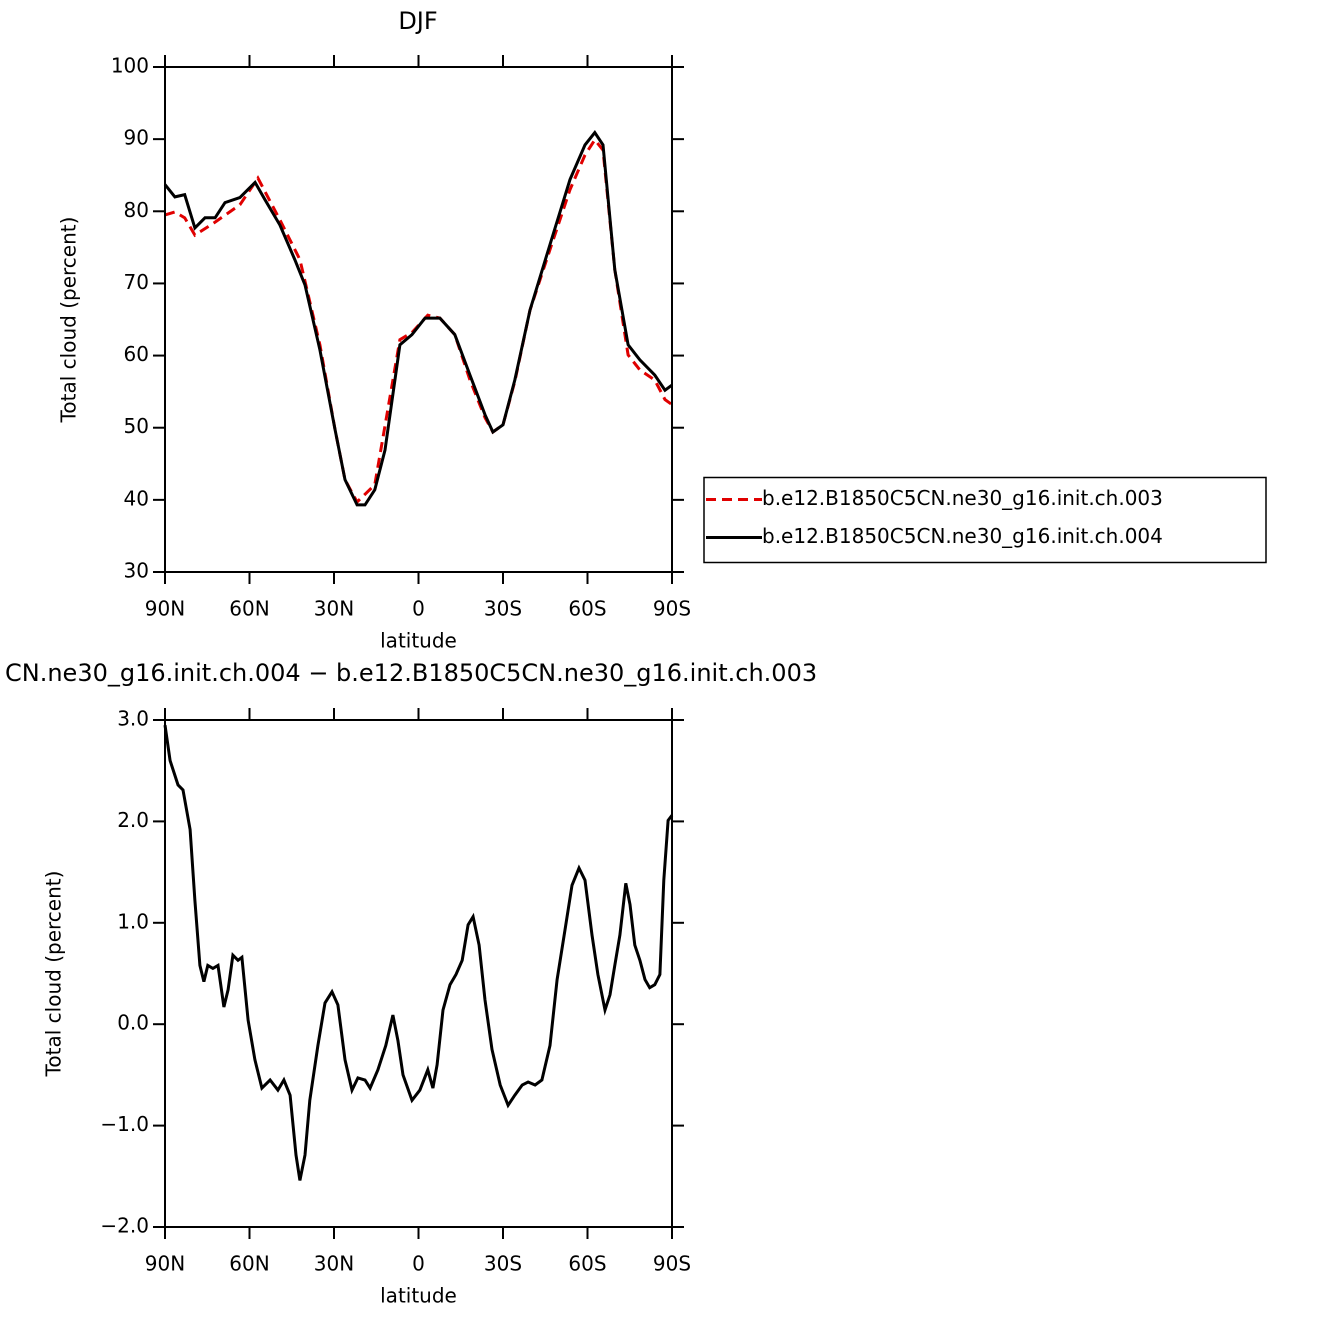 This screenshot has width=1322, height=1319. Describe the element at coordinates (136, 210) in the screenshot. I see `y-tick-label: 80` at that location.